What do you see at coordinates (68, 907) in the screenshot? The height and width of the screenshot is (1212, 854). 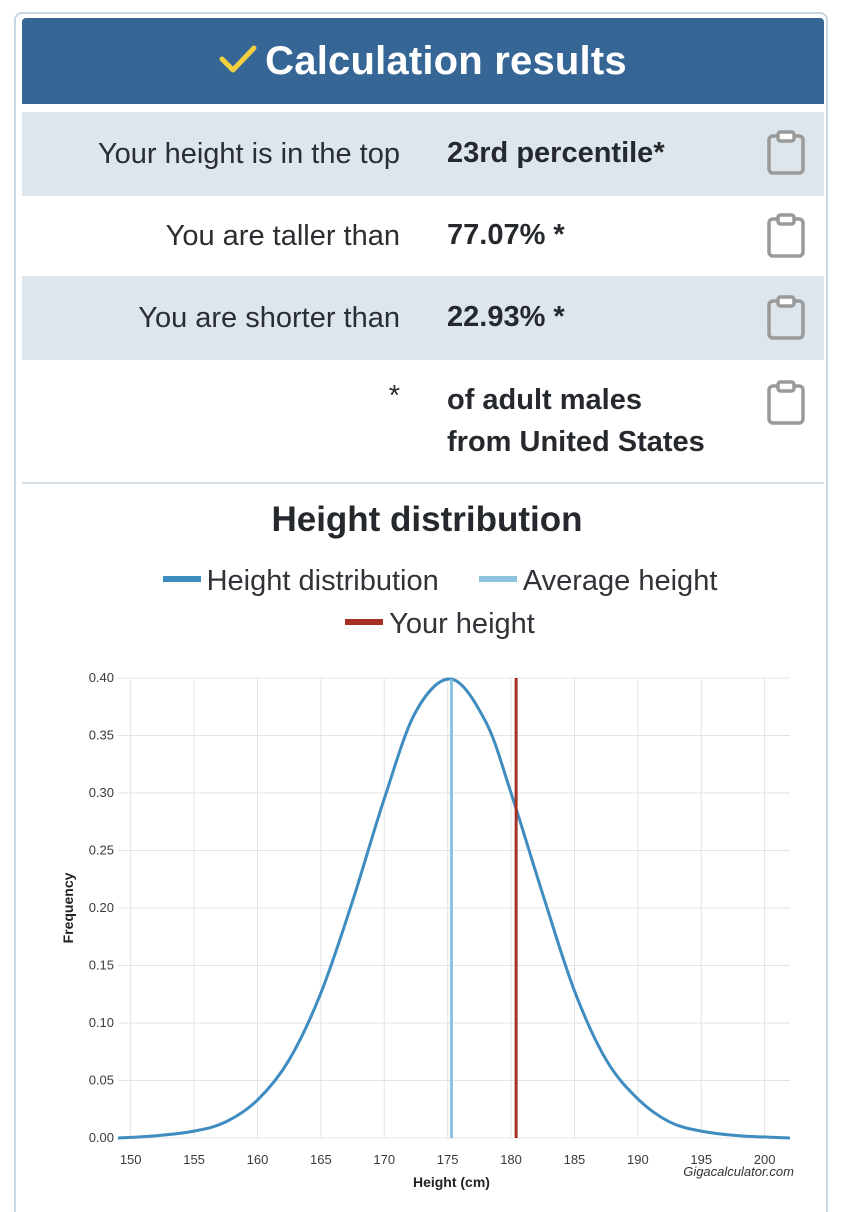 I see `y-axis-label: Frequency` at bounding box center [68, 907].